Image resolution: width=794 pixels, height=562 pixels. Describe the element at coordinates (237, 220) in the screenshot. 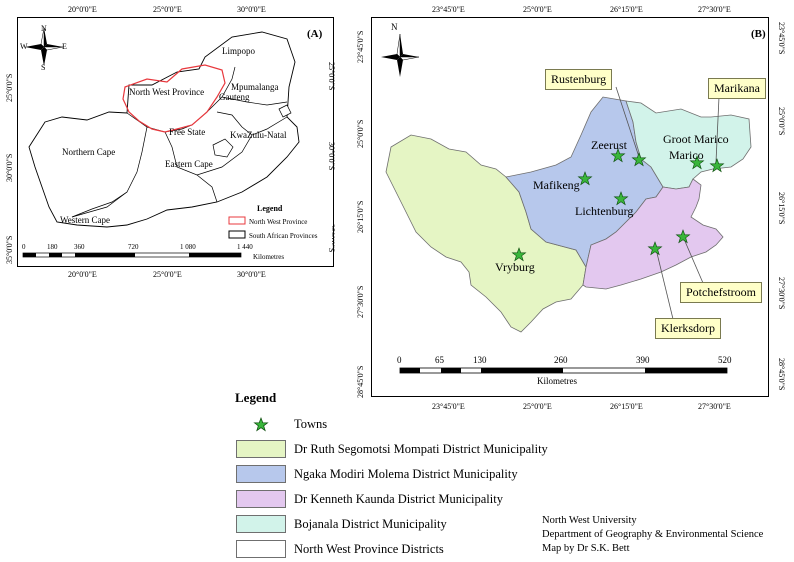

I see `legend-swatch-nwp` at that location.